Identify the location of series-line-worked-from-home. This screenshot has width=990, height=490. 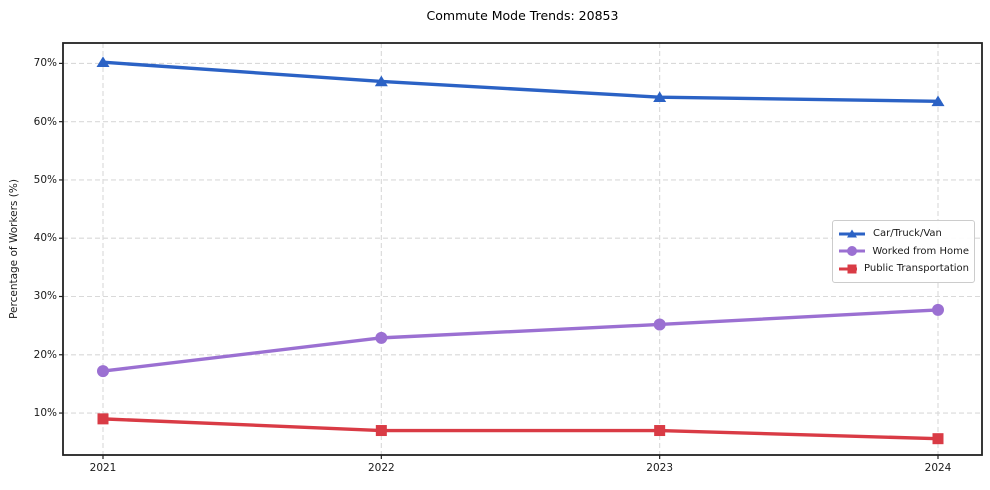
(520, 340).